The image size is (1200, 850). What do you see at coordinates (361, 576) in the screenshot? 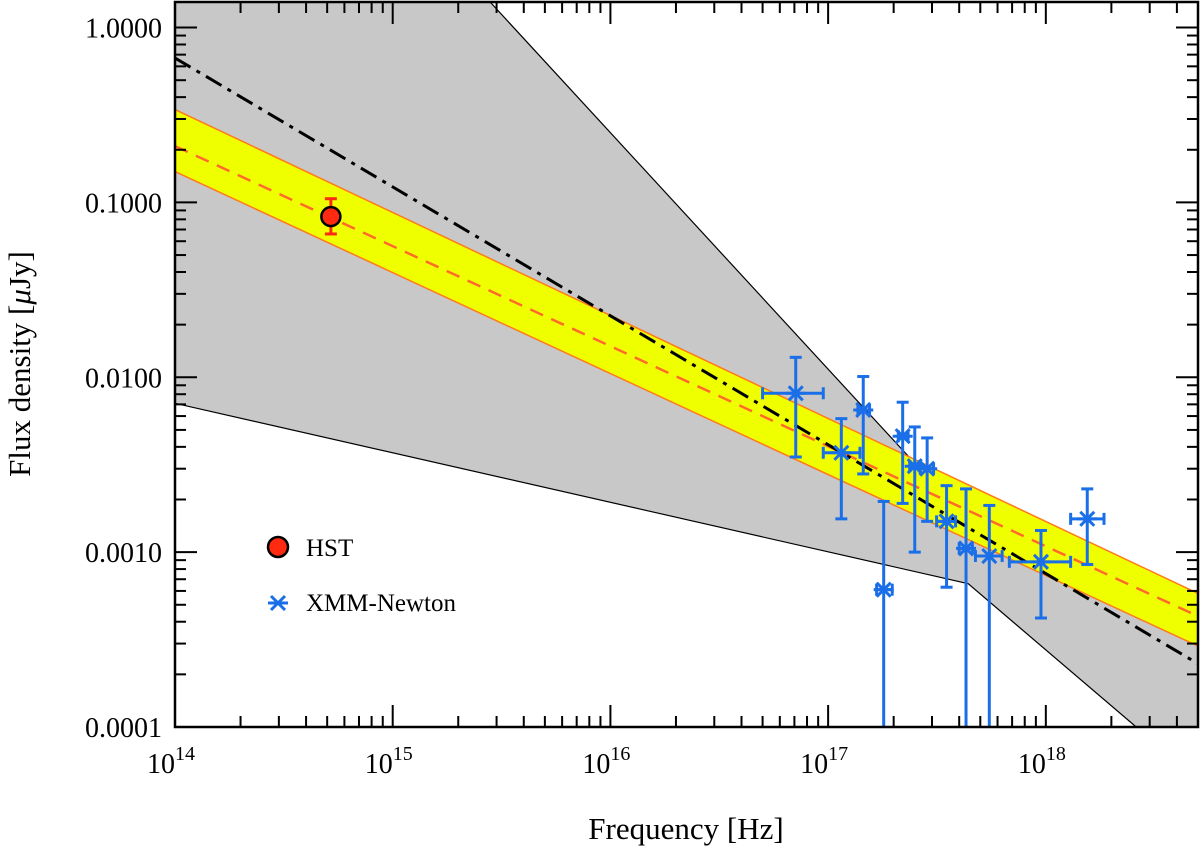
I see `legend: HST XMM-Newton` at bounding box center [361, 576].